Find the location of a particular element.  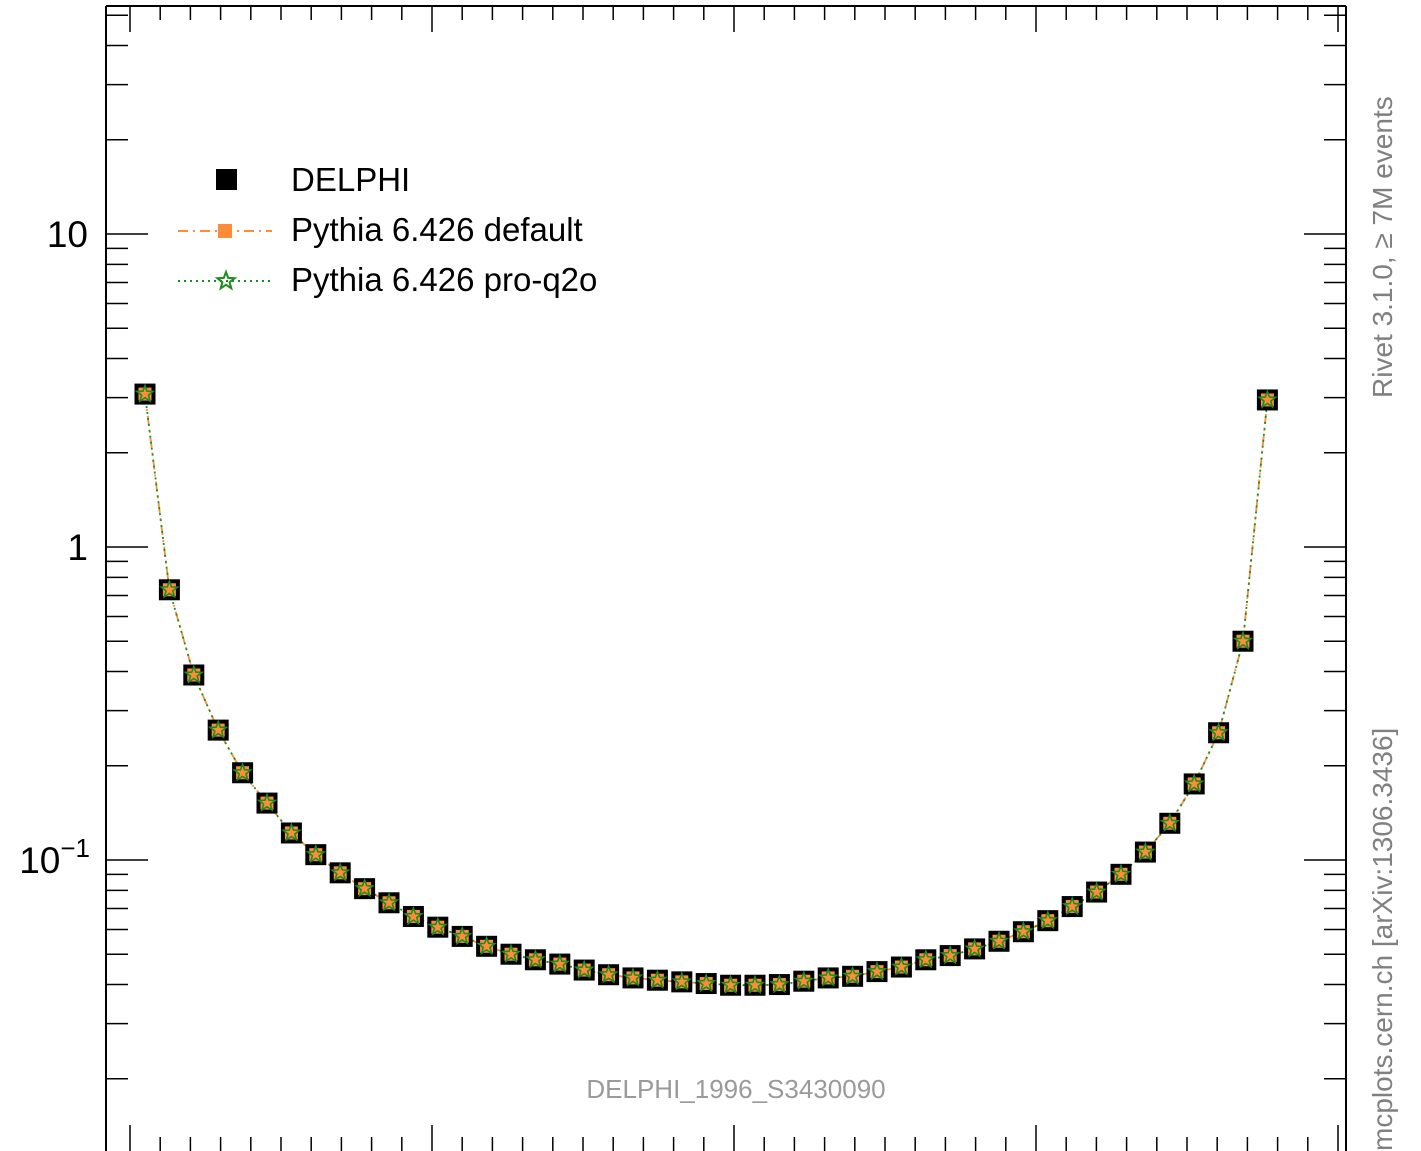

legend-entry-delphi: DELPHI is located at coordinates (313, 179).